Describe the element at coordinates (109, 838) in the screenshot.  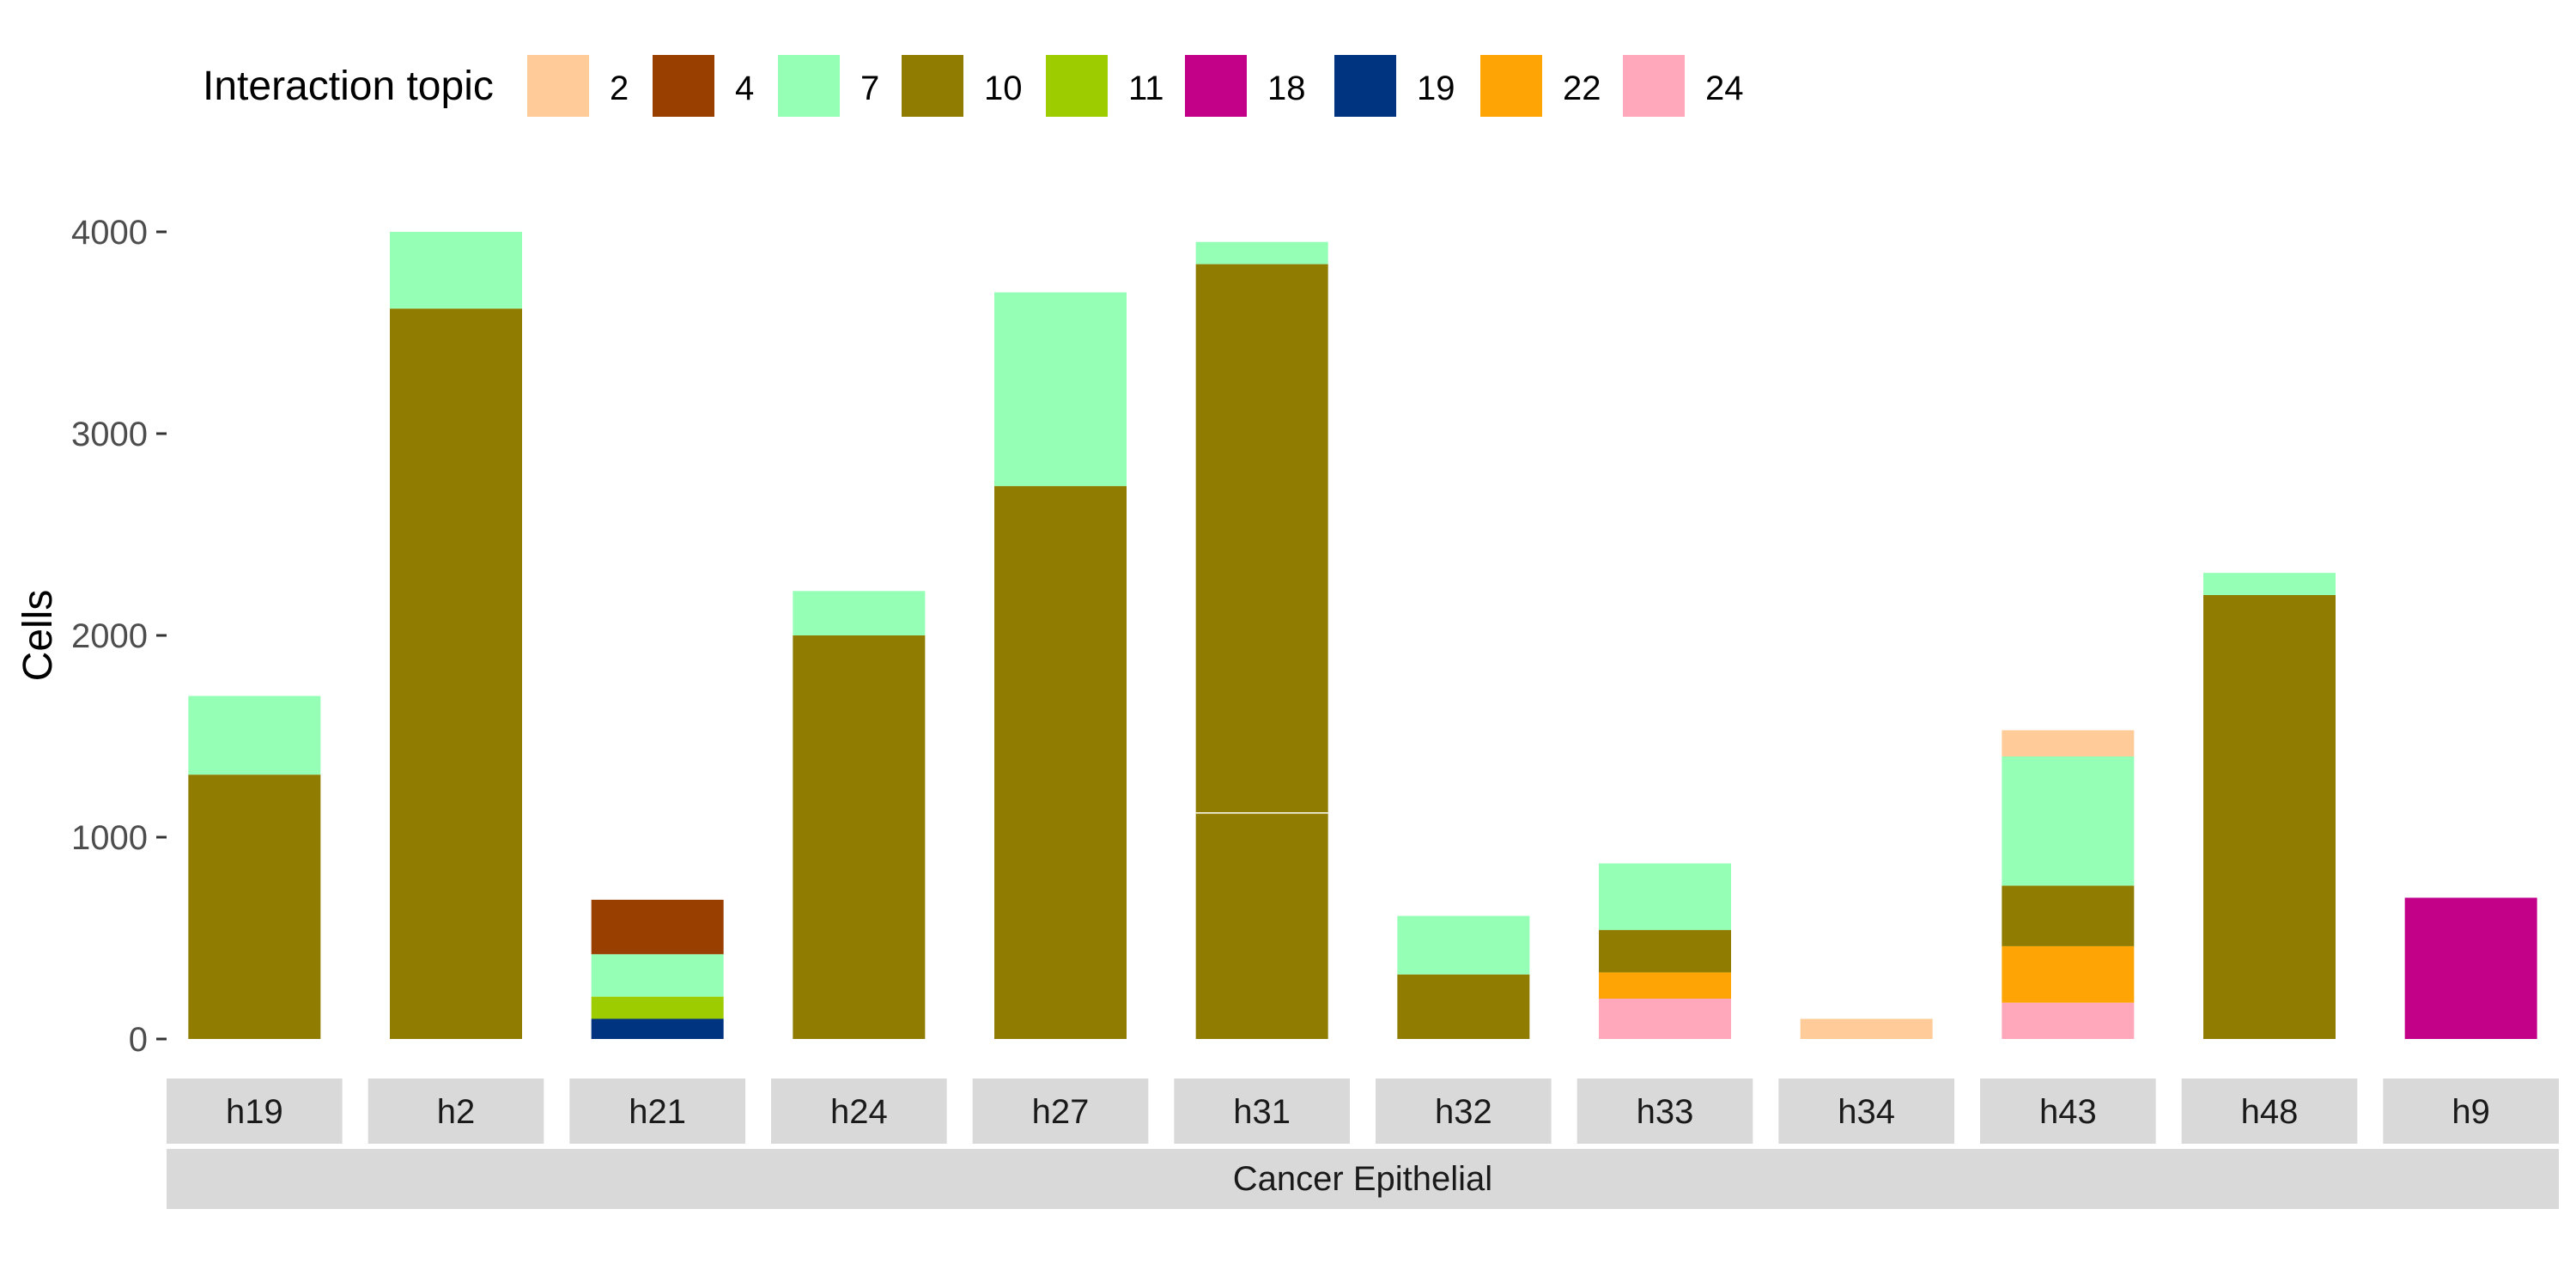
I see `y-tick-label-1000: 1000` at that location.